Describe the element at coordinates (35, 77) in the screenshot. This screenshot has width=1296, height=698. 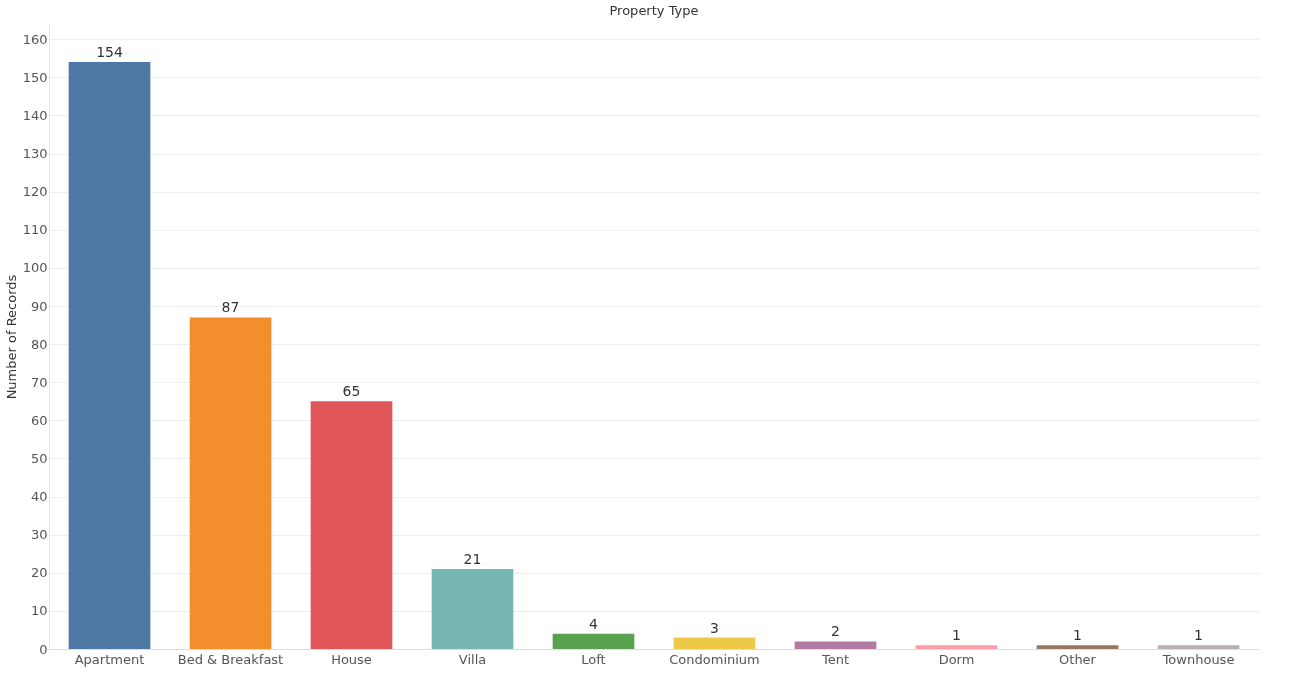
I see `y-tick-label: 150` at that location.